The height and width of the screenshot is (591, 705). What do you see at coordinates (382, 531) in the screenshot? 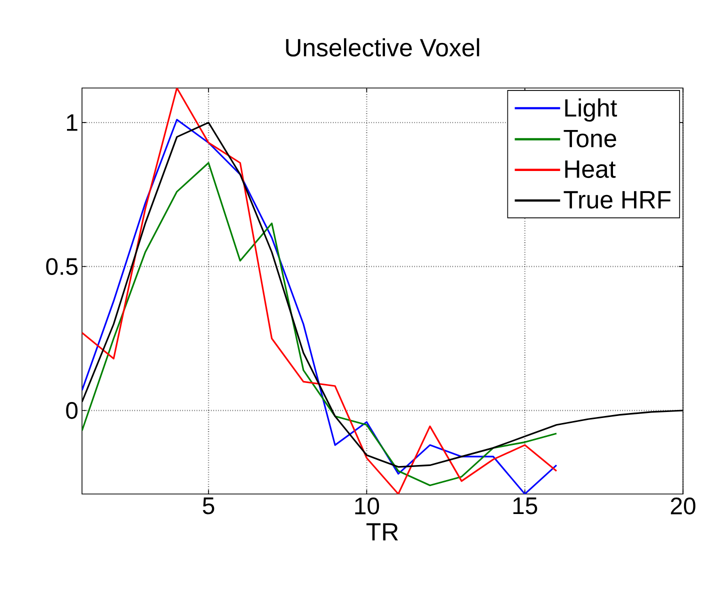
I see `x-axis-title: TR` at bounding box center [382, 531].